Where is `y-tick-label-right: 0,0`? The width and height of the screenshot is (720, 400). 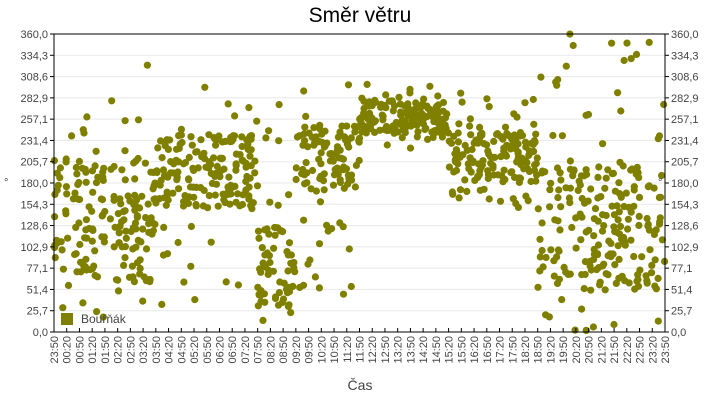
y-tick-label-right: 0,0 is located at coordinates (678, 333).